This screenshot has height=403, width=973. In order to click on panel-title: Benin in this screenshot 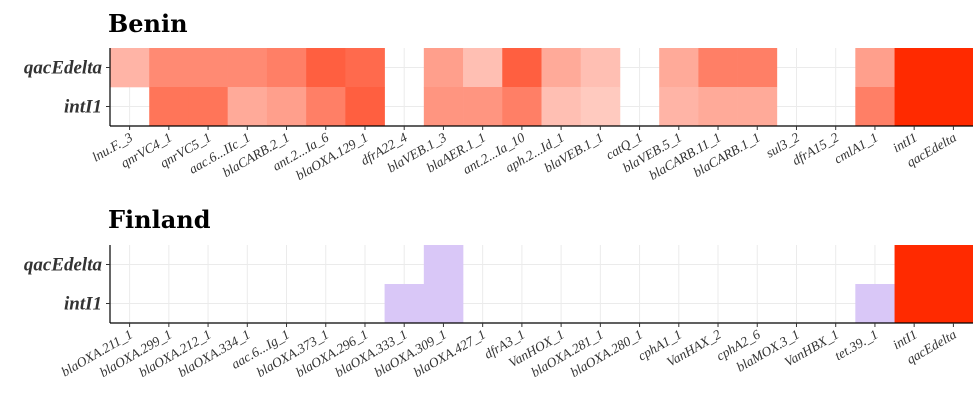, I will do `click(148, 23)`.